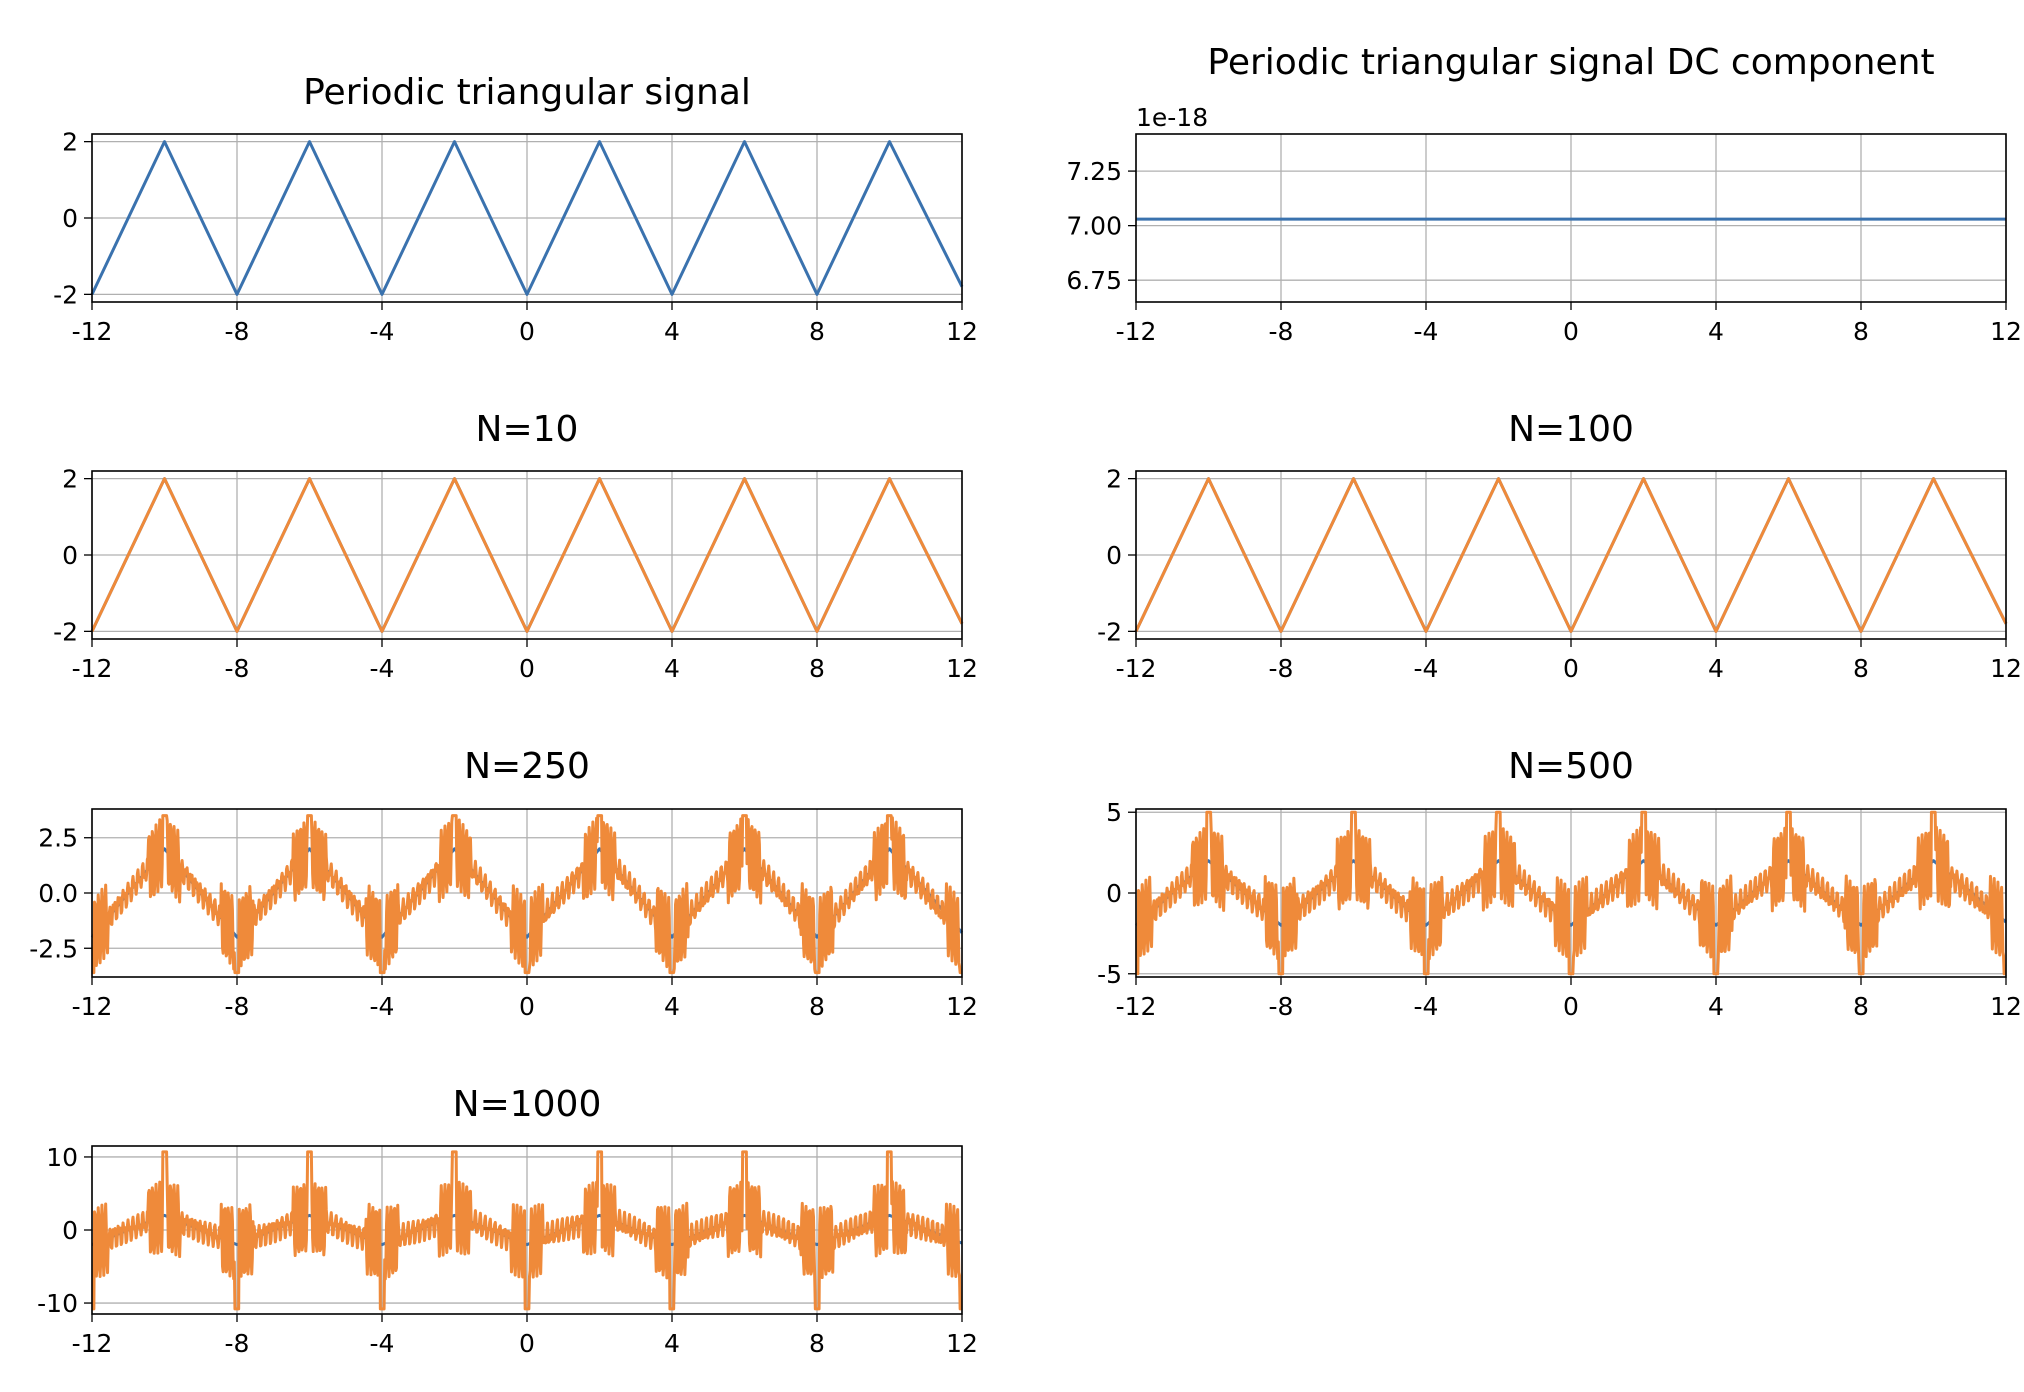  What do you see at coordinates (1094, 171) in the screenshot?
I see `y-tick-label: 7.25` at bounding box center [1094, 171].